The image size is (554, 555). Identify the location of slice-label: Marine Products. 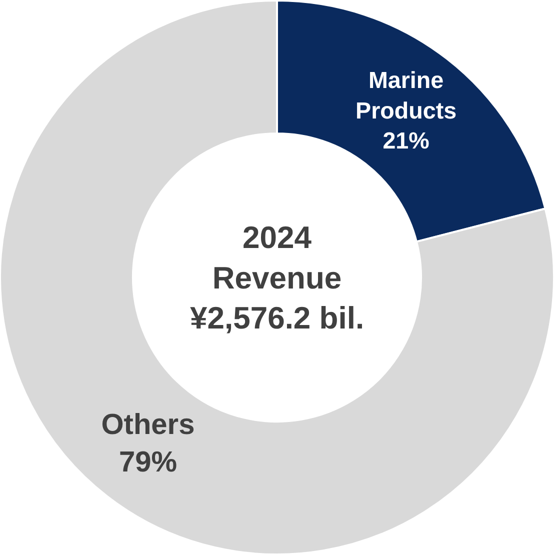
(406, 95).